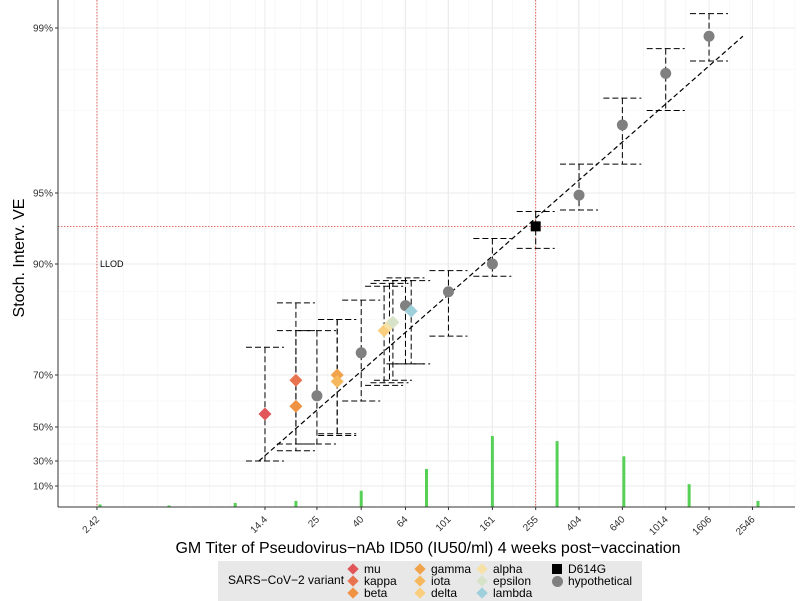  I want to click on legend-label: beta, so click(376, 593).